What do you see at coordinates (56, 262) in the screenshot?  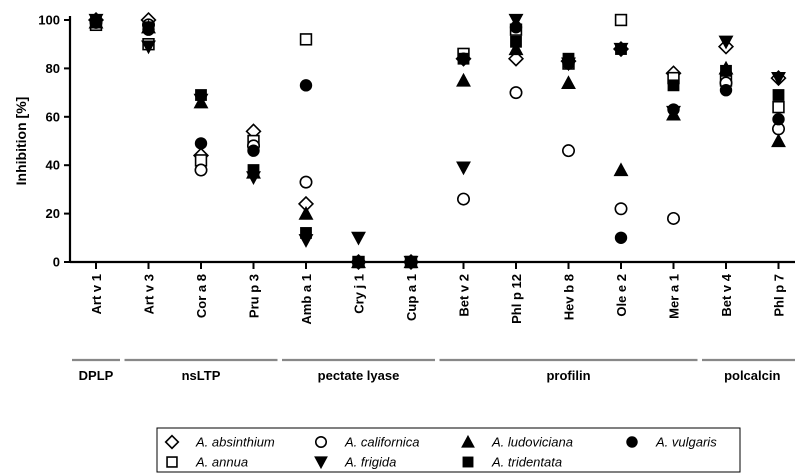 I see `y-tick-label: 0` at bounding box center [56, 262].